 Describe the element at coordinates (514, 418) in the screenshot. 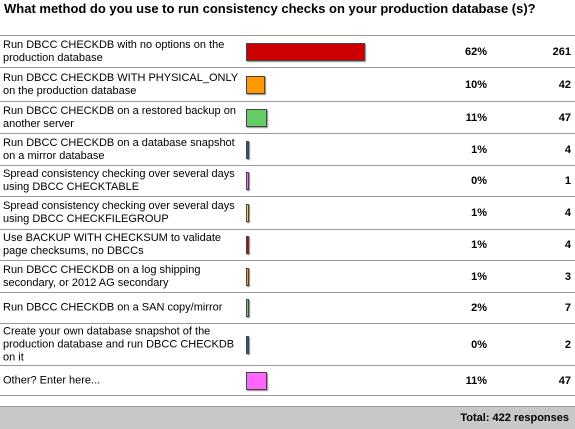

I see `total-responses: Total: 422 responses` at that location.